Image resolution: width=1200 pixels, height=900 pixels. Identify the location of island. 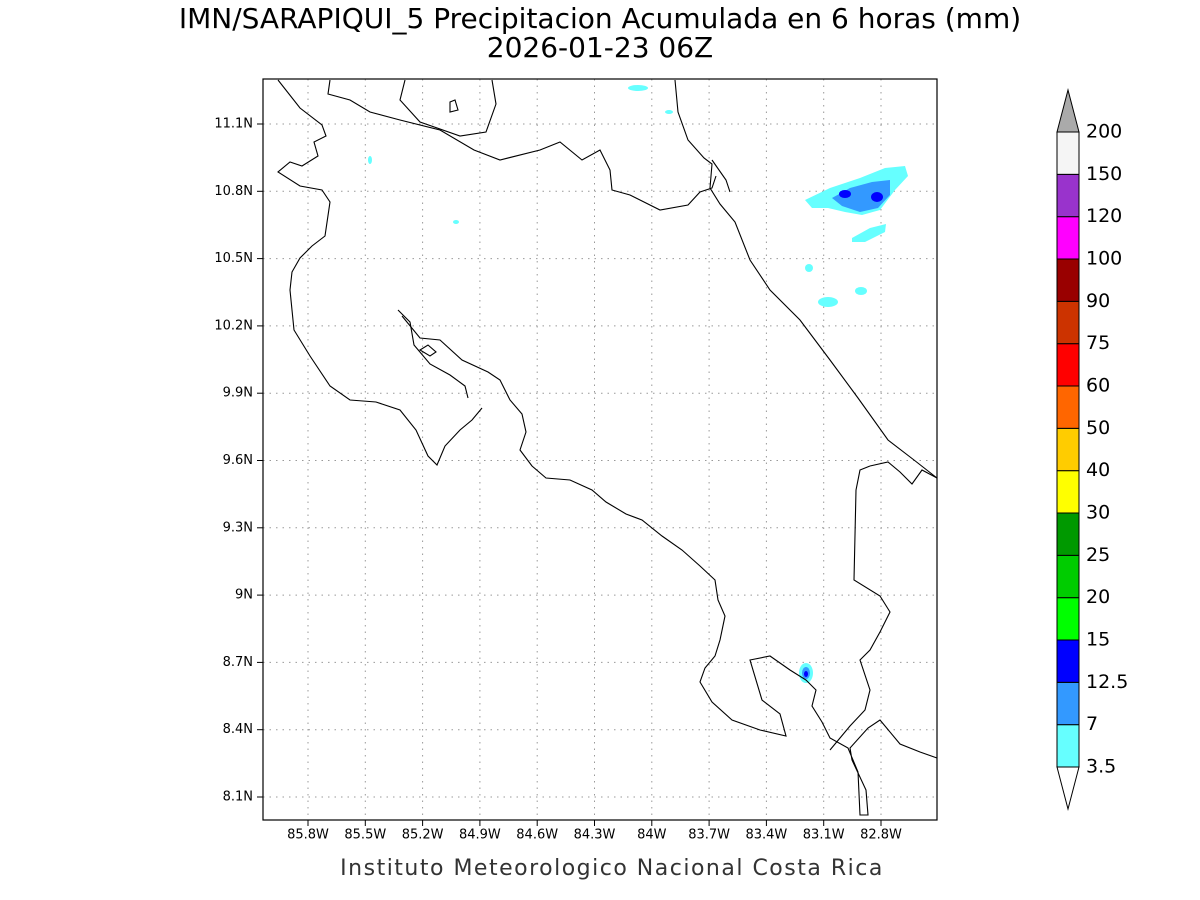
(454, 106).